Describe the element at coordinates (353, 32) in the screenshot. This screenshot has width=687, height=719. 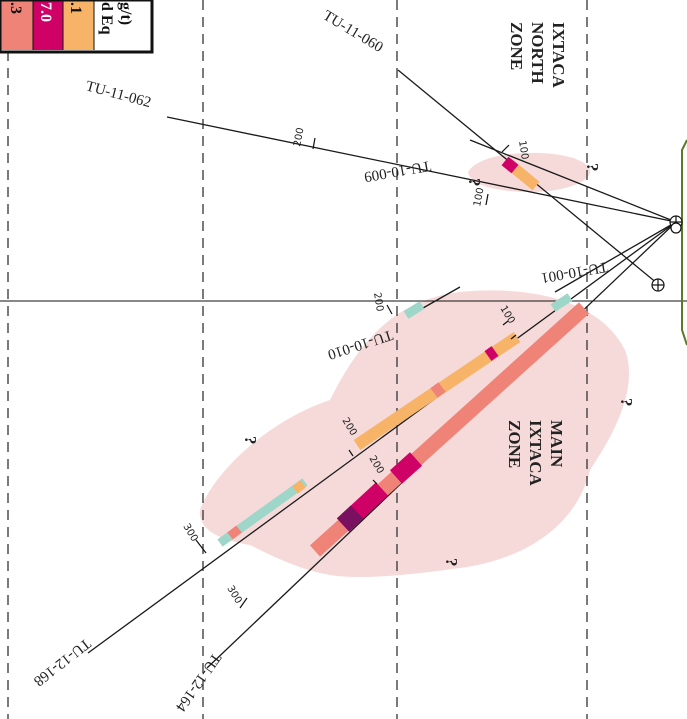
I see `label-tu-11-060: TU-11-060` at that location.